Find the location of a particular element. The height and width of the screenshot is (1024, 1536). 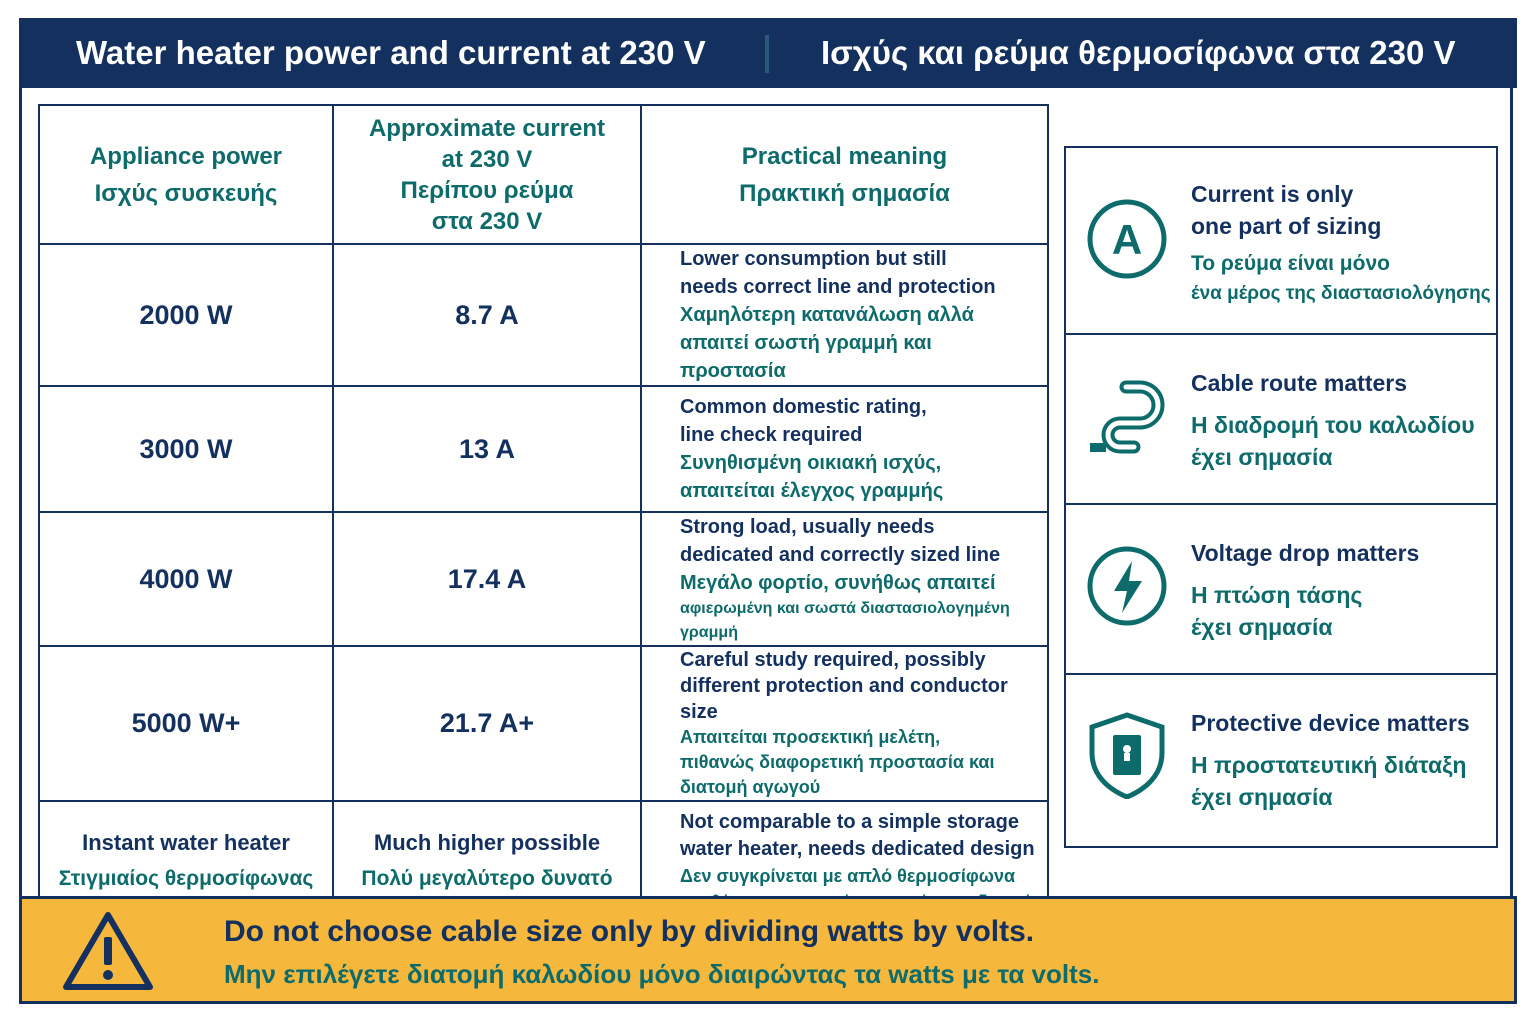

meaning-gr: απαιτείται έλεγχος γραμμής is located at coordinates (812, 491).